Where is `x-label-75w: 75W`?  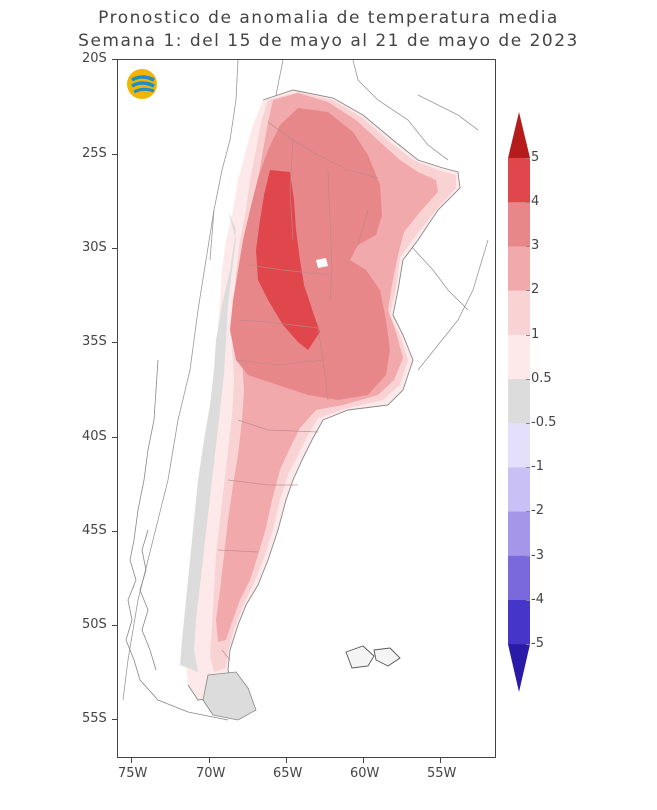
x-label-75w: 75W is located at coordinates (133, 773).